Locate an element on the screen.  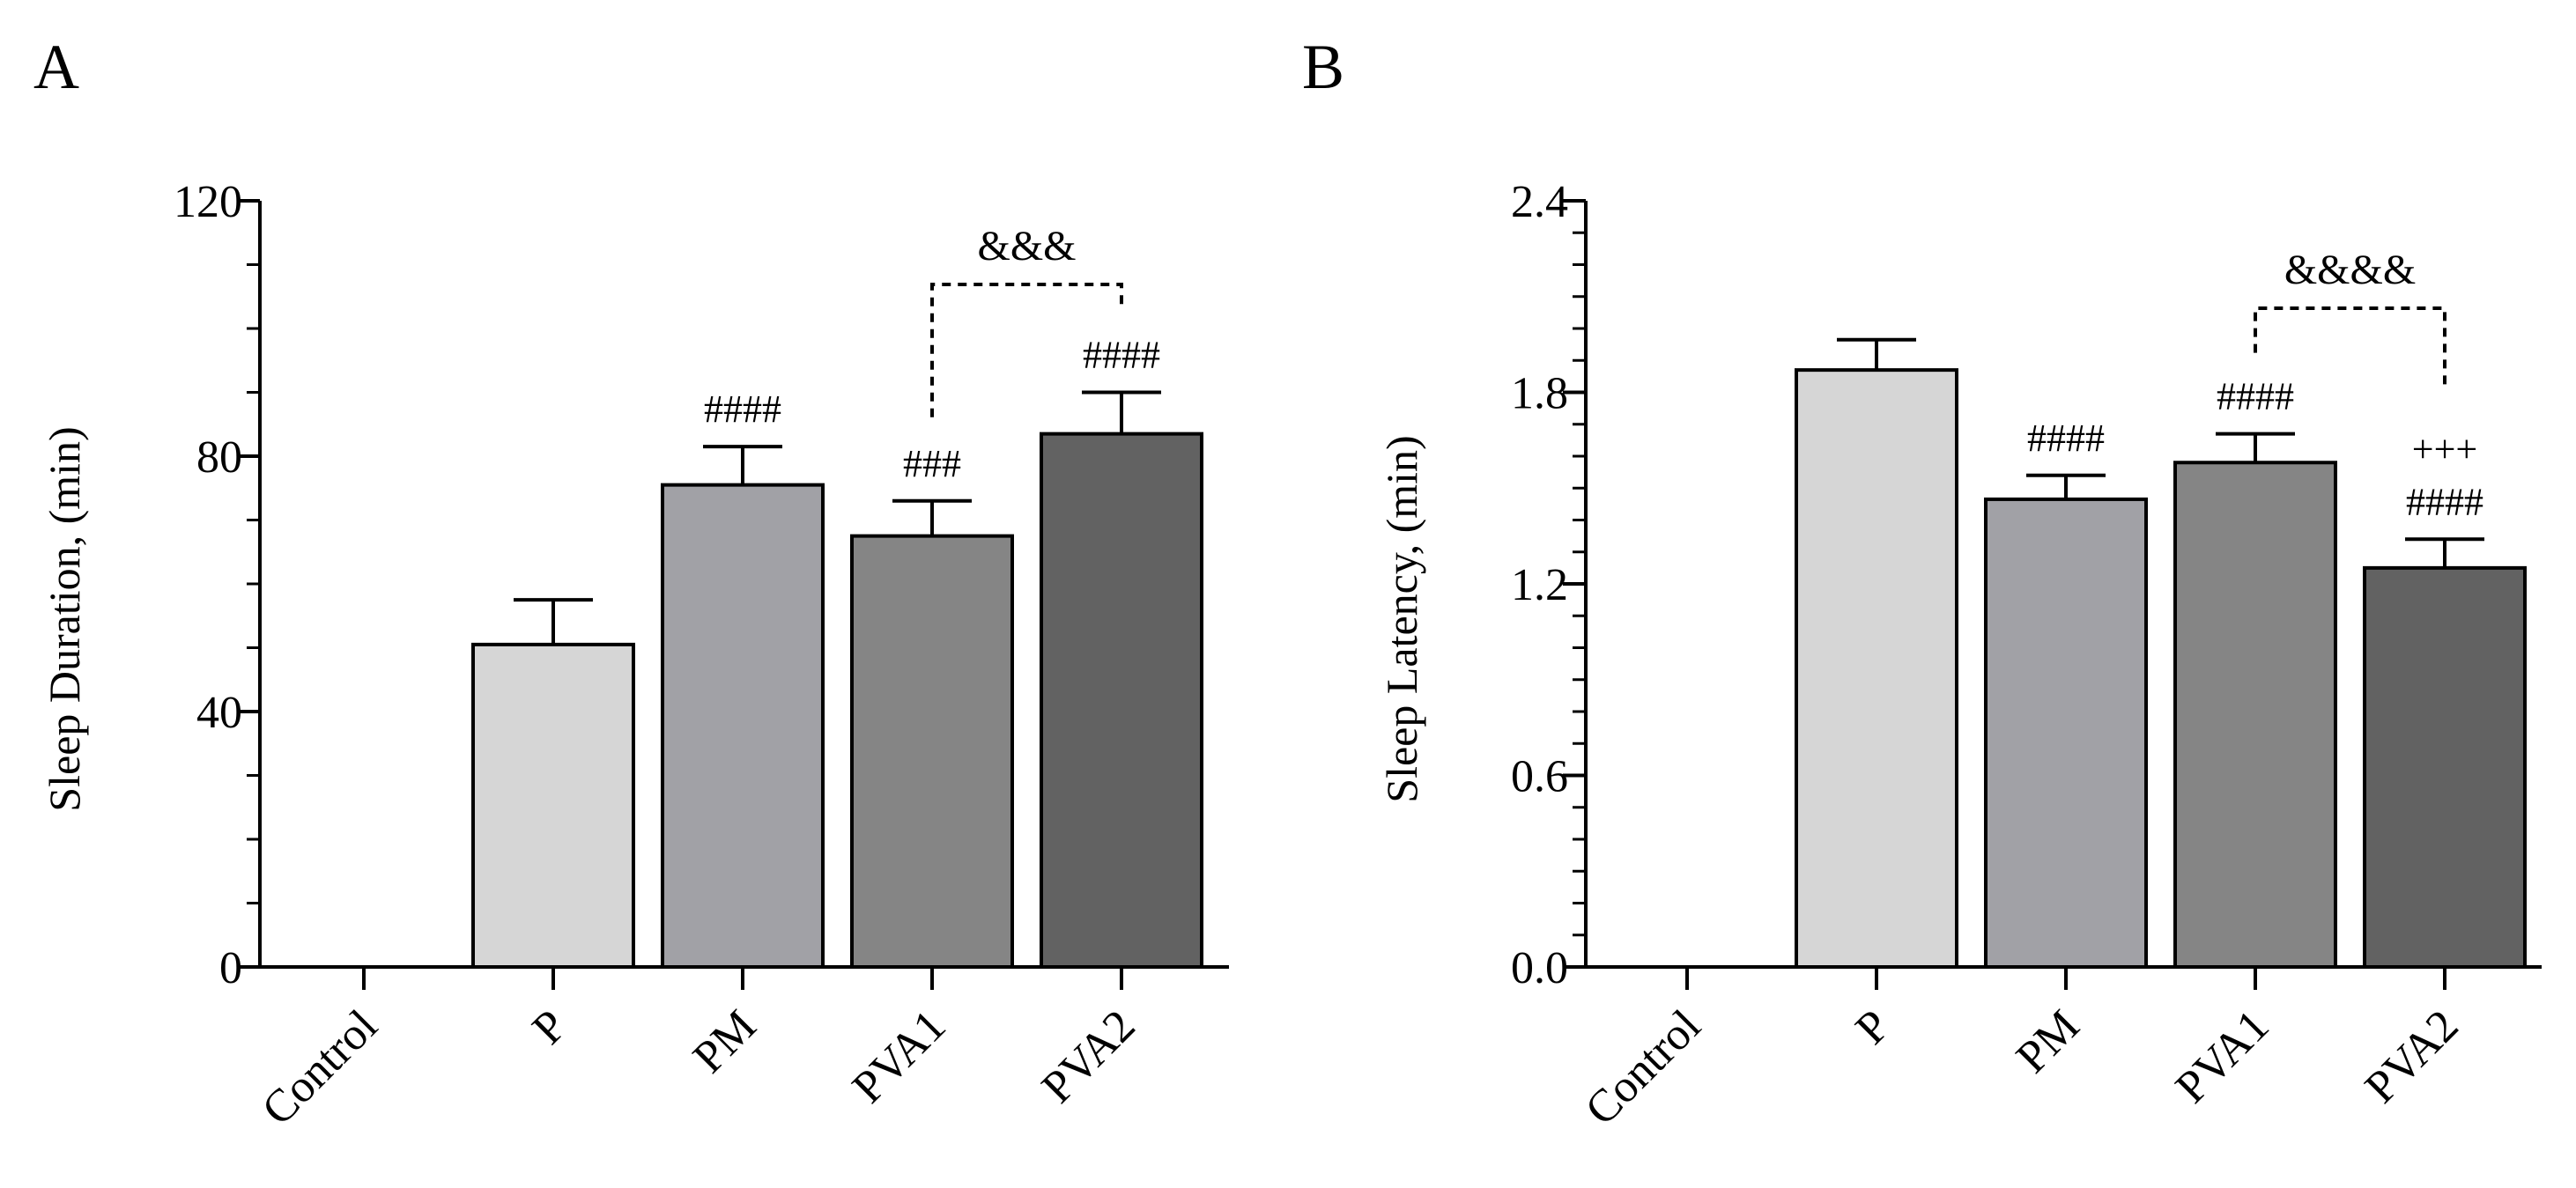
y-tick-label: 0.0 is located at coordinates (1540, 968).